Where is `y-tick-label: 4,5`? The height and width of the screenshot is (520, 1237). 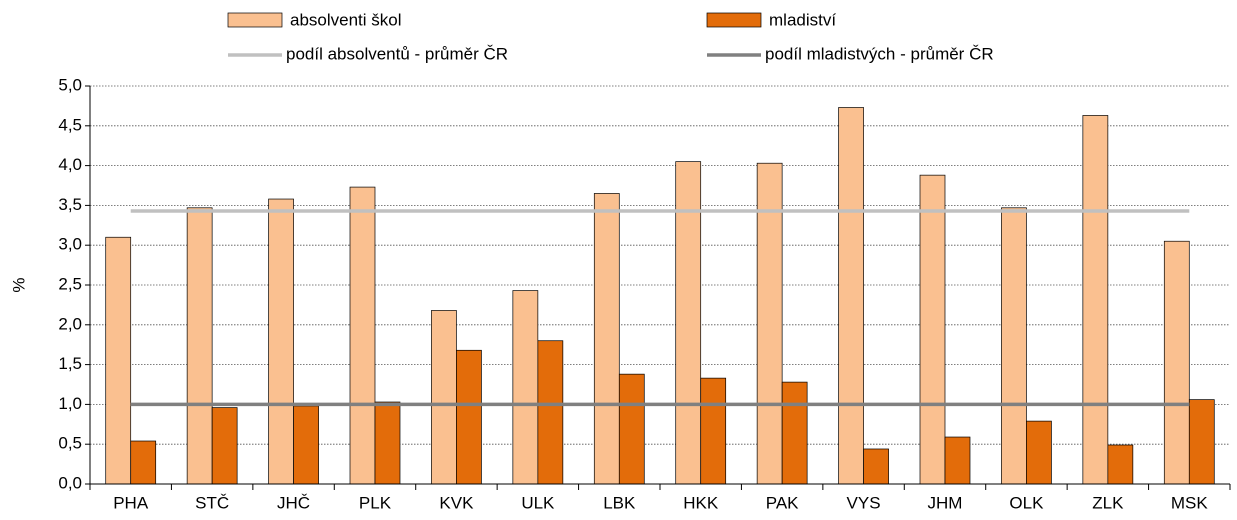
y-tick-label: 4,5 is located at coordinates (70, 124).